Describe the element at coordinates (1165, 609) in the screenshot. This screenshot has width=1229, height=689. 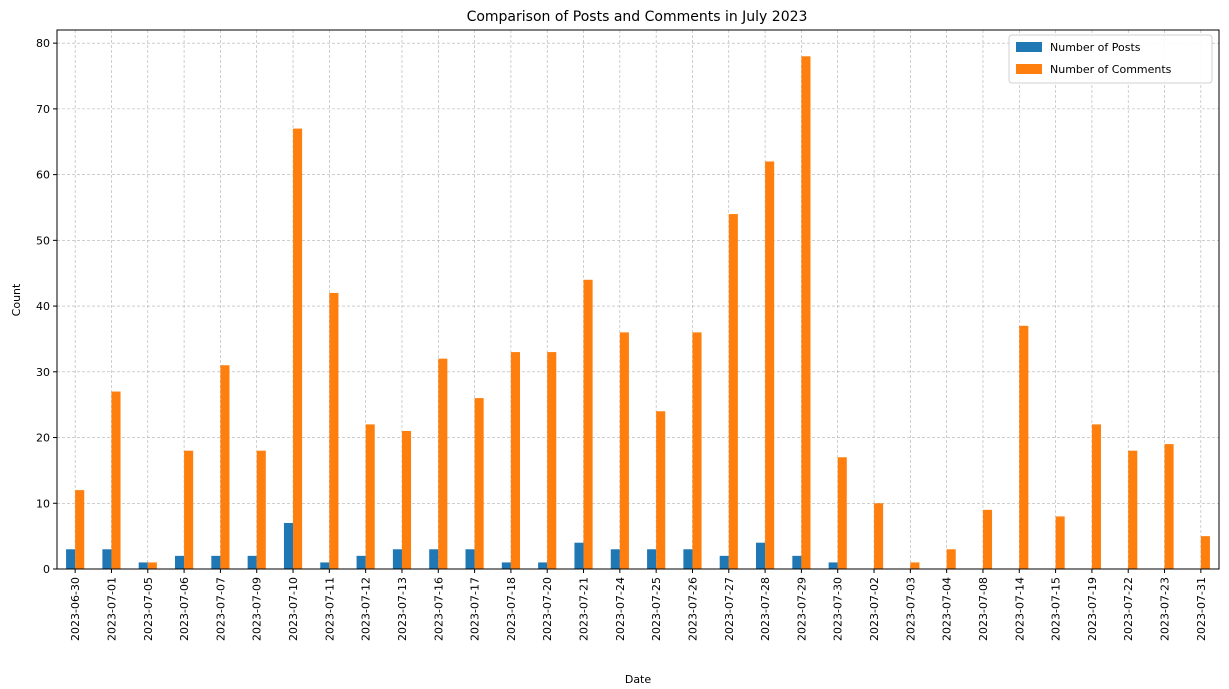
I see `x-tick-label: 2023-07-23` at that location.